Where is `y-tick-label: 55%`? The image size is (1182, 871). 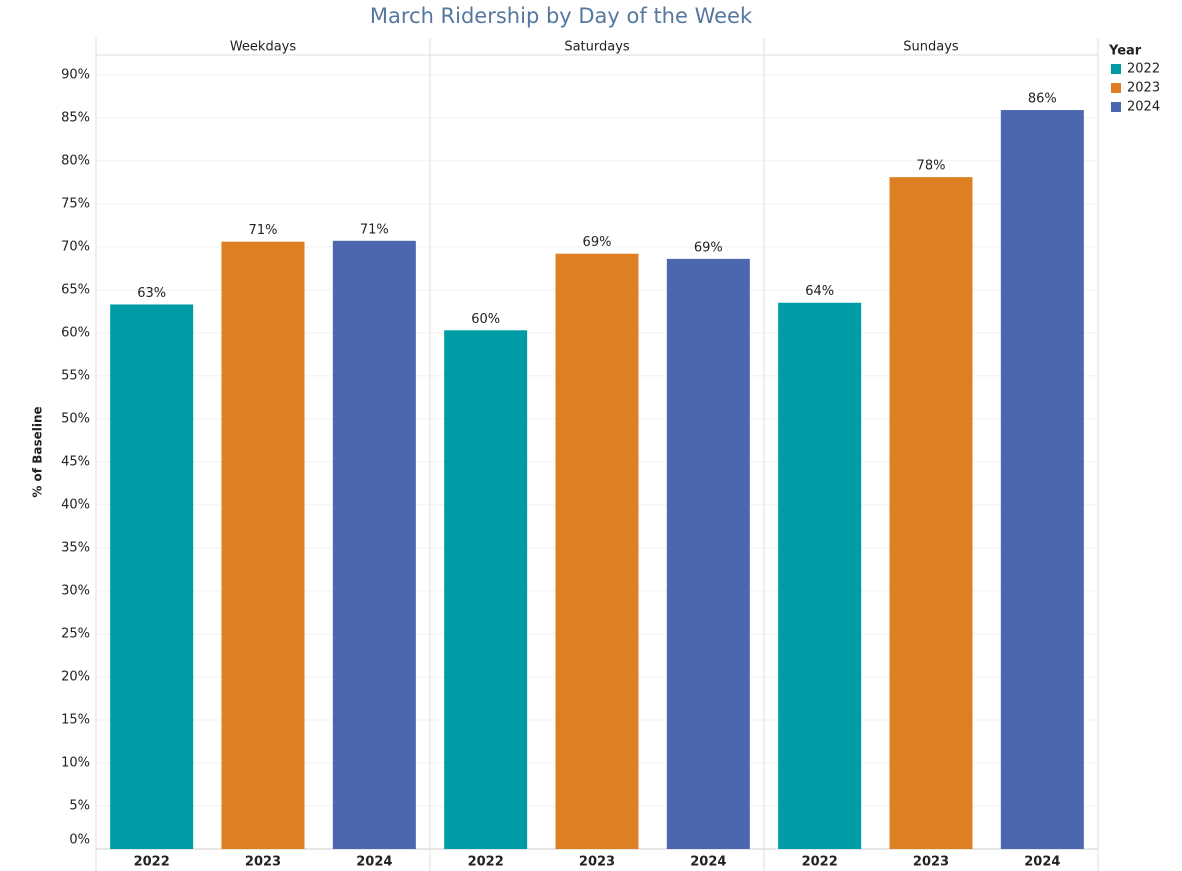
y-tick-label: 55% is located at coordinates (75, 375).